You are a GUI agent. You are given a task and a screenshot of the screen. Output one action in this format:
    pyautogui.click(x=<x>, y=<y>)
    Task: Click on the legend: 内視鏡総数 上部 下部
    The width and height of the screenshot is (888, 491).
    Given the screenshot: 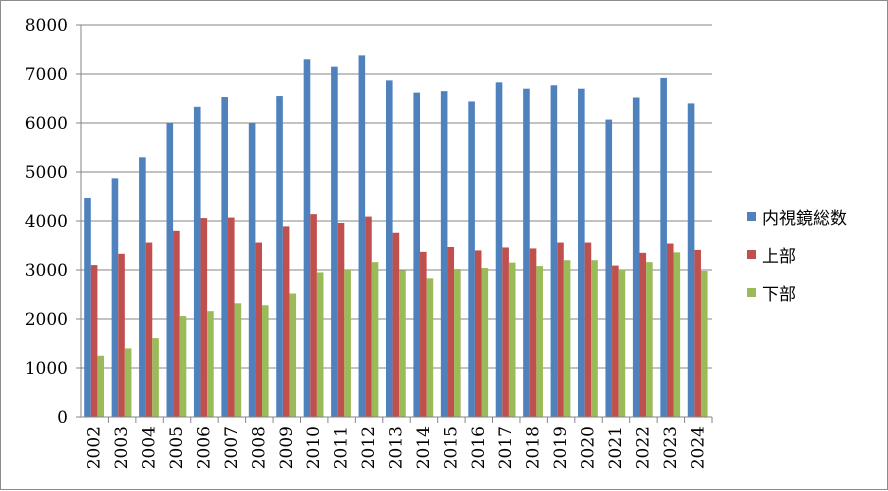 What is the action you would take?
    pyautogui.click(x=797, y=254)
    